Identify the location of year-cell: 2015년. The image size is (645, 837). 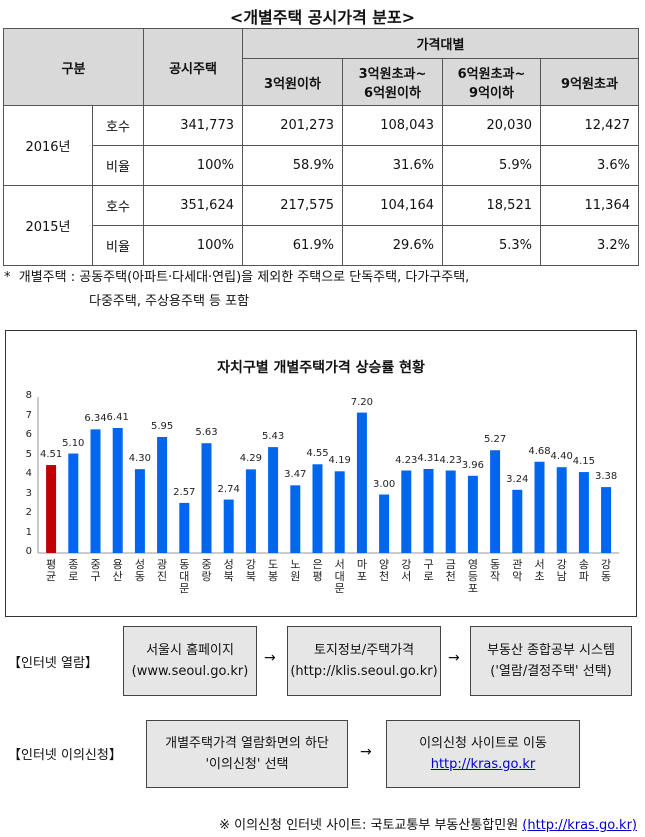
(48, 225).